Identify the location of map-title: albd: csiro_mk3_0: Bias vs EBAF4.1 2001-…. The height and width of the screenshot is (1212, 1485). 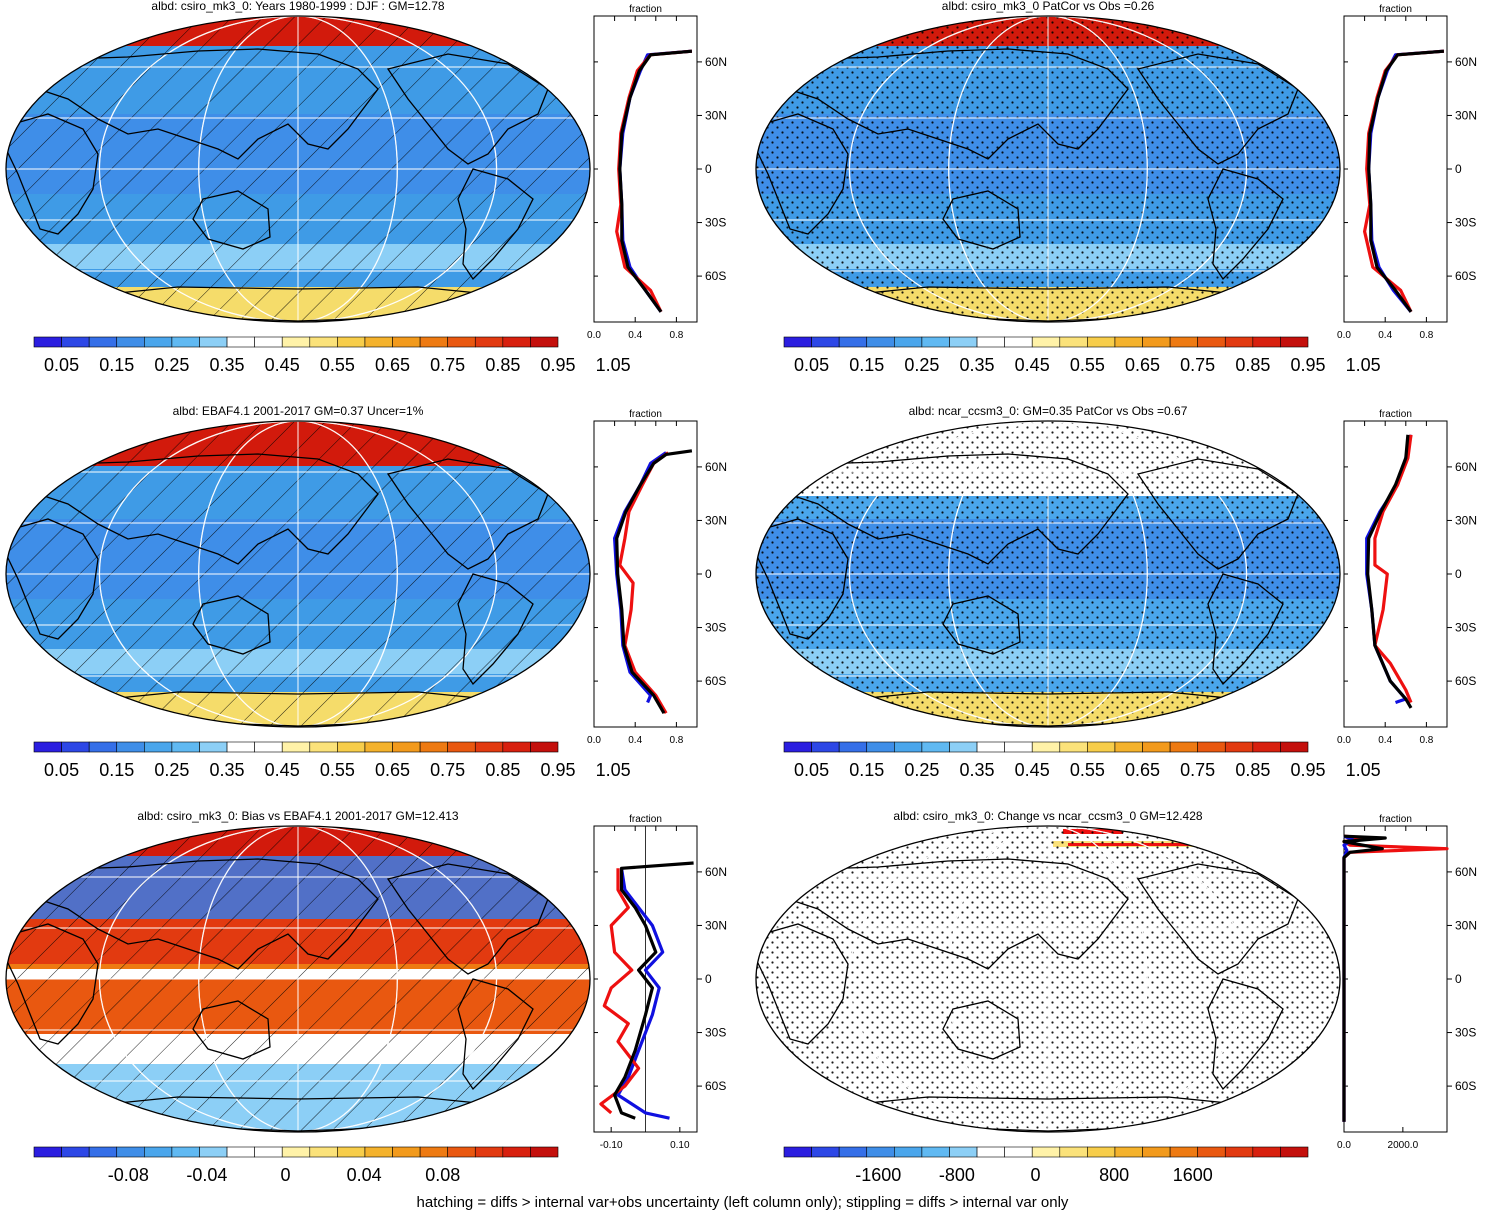
(298, 816).